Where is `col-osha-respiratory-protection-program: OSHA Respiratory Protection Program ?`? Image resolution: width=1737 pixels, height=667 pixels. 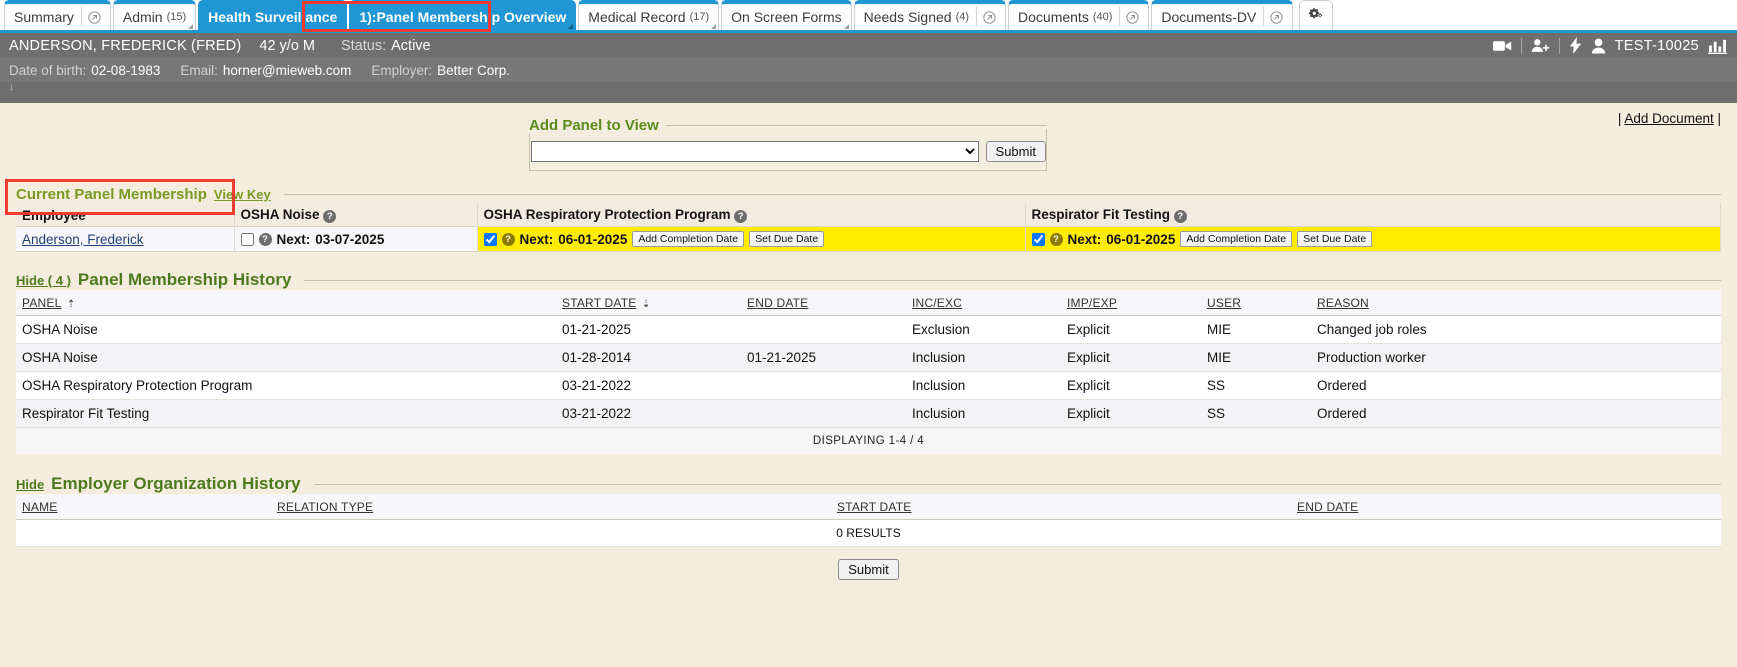
col-osha-respiratory-protection-program: OSHA Respiratory Protection Program ? is located at coordinates (751, 215).